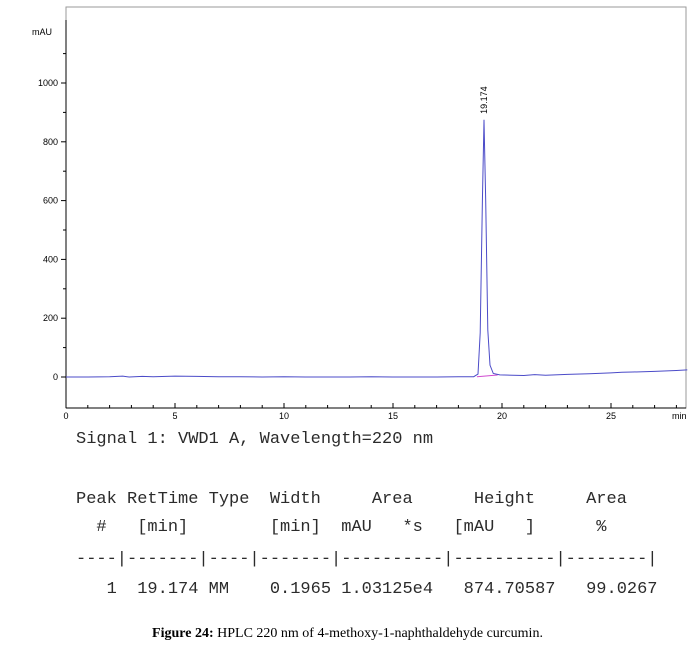  I want to click on y-tick-label: 800, so click(50, 142).